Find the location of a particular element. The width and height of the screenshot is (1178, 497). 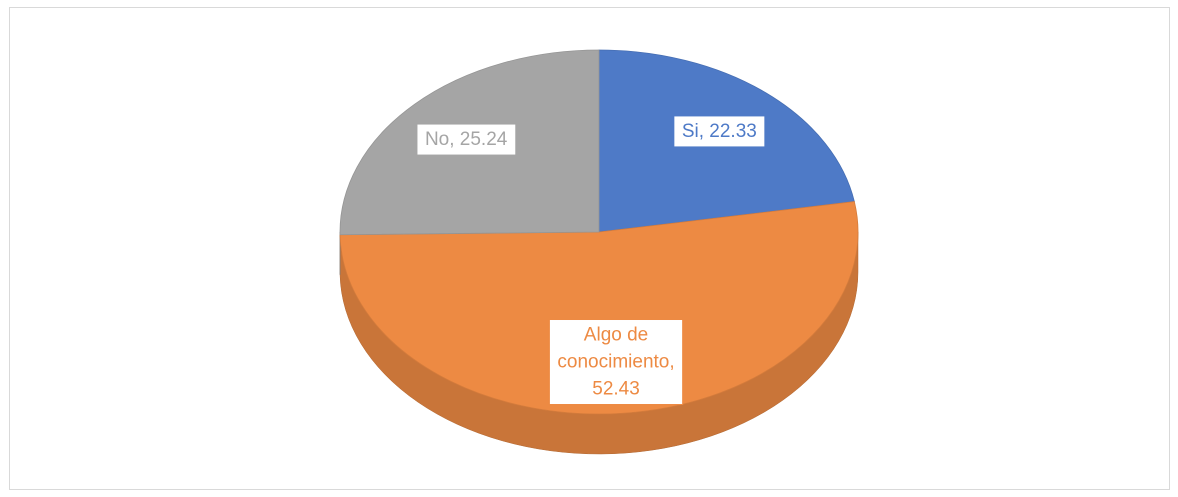

data-label: No, 25.24 is located at coordinates (466, 139).